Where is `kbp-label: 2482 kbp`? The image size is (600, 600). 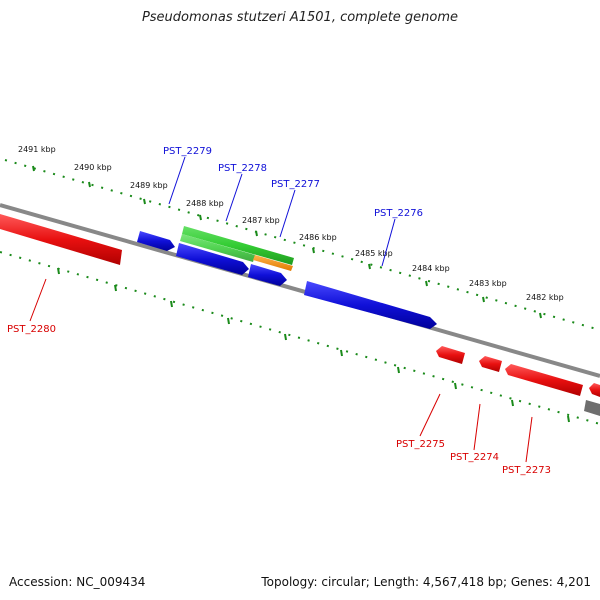
kbp-label: 2482 kbp is located at coordinates (545, 297).